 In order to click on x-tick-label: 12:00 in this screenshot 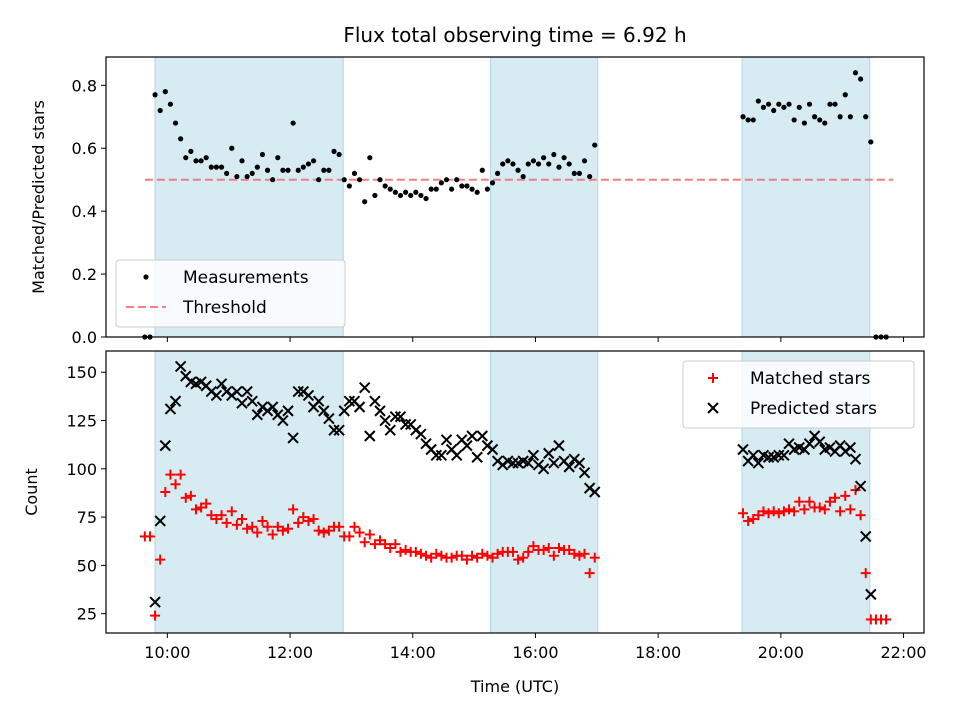, I will do `click(290, 652)`.